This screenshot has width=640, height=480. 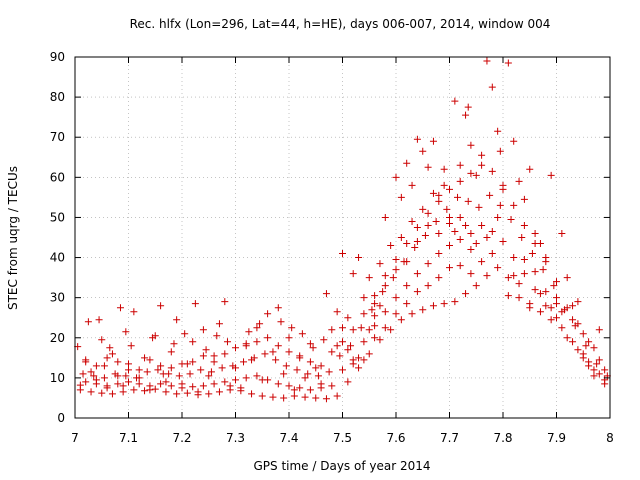 What do you see at coordinates (57, 338) in the screenshot?
I see `y-tick-label: 20` at bounding box center [57, 338].